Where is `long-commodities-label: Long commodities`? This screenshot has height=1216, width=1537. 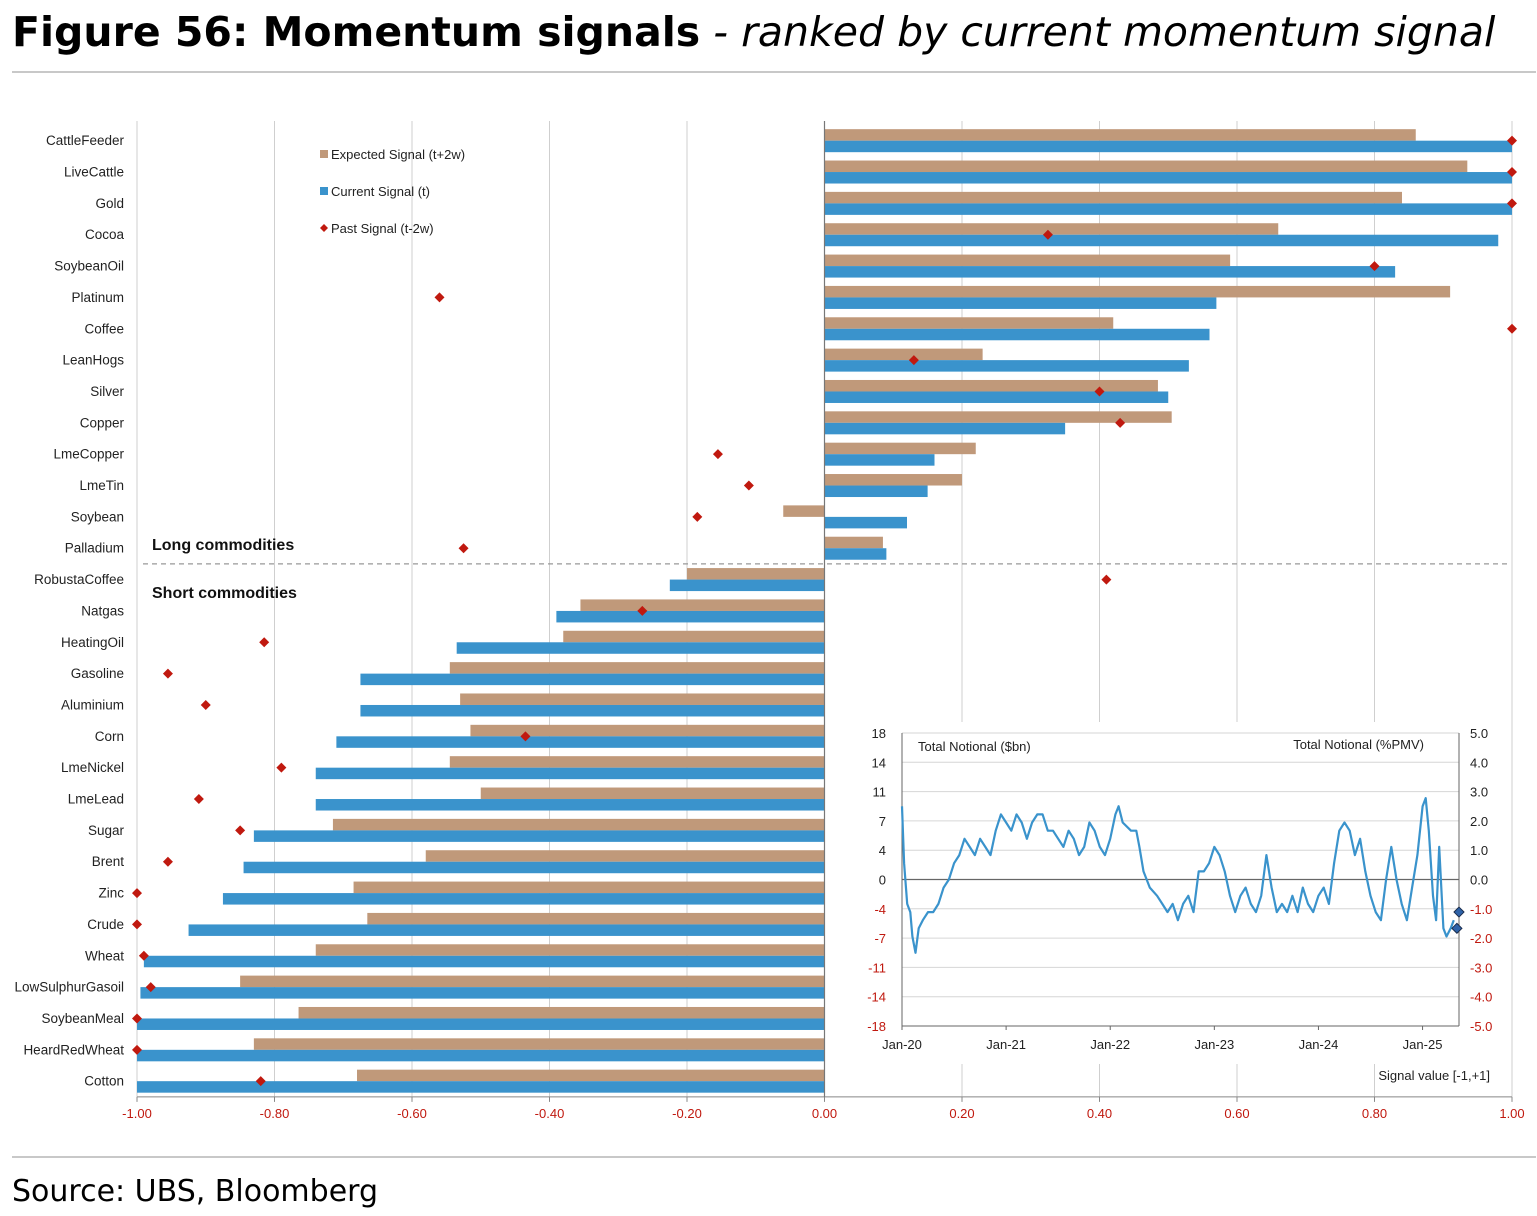 long-commodities-label: Long commodities is located at coordinates (223, 545).